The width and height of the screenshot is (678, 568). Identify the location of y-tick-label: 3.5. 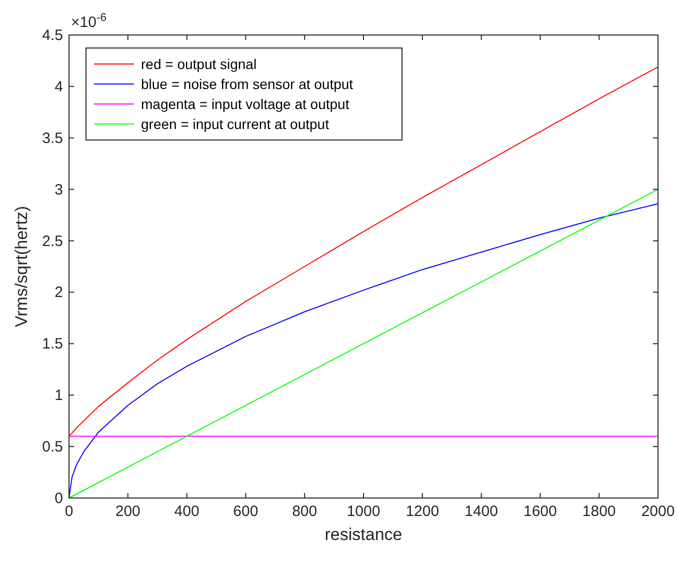
(52, 138).